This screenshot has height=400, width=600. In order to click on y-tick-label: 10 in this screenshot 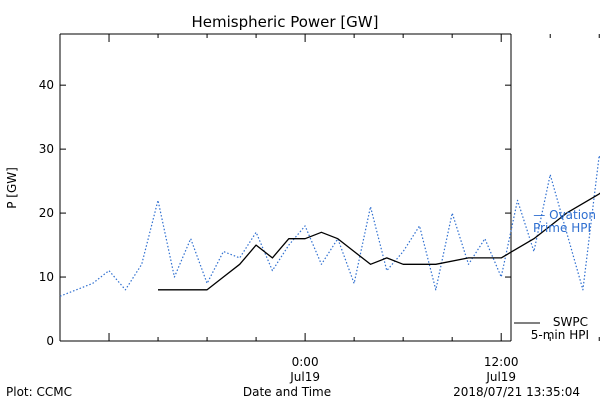, I will do `click(46, 277)`.